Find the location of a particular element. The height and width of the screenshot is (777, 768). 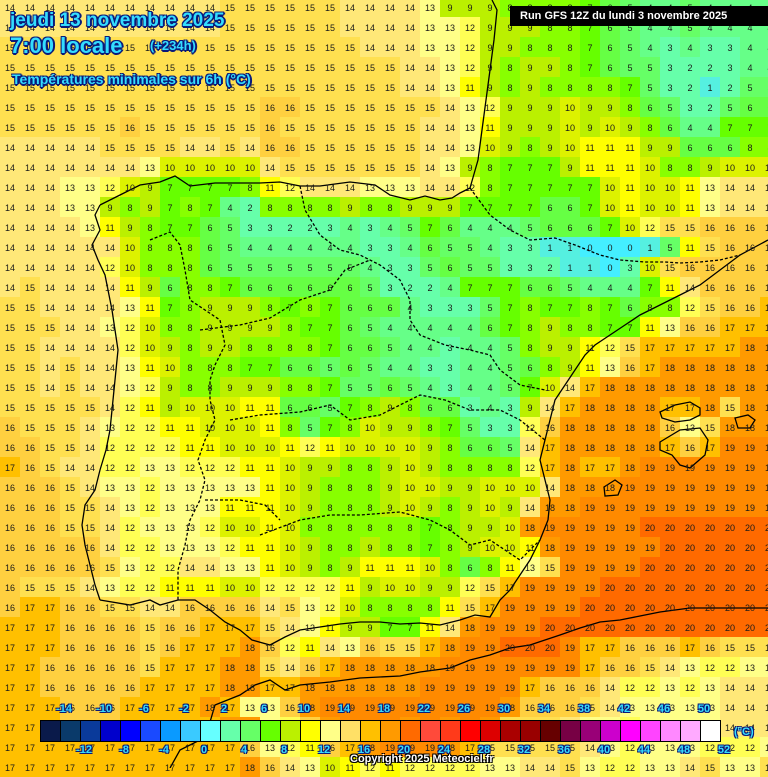

legend-label-top: 30 is located at coordinates (504, 709).